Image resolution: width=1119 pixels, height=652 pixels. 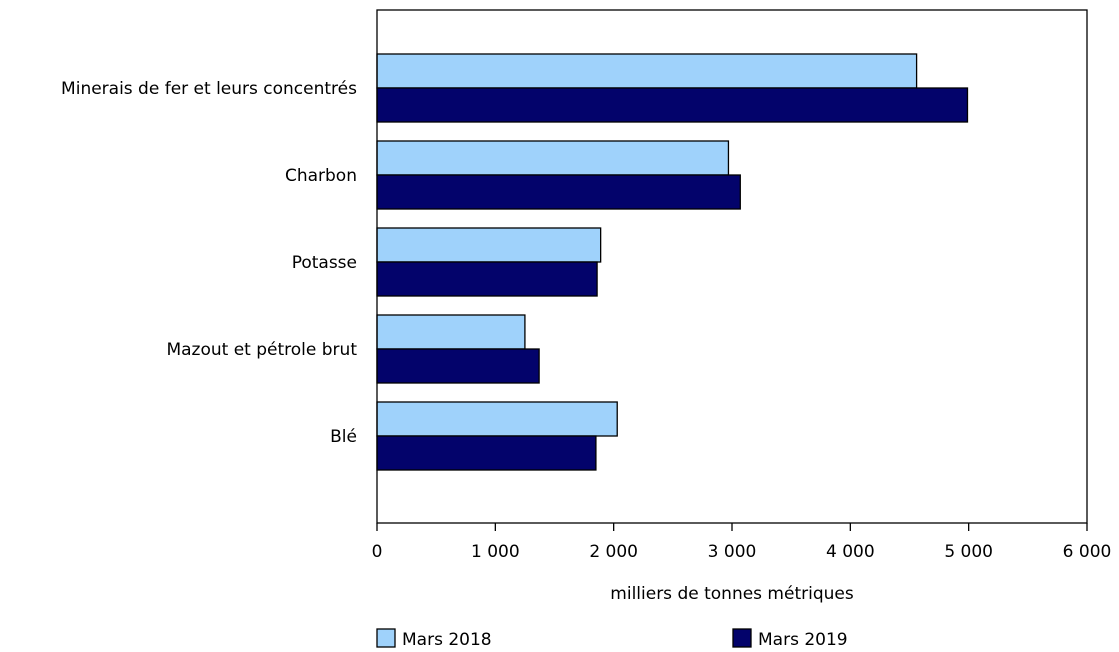 I want to click on x-tick-label: 4 000, so click(x=850, y=552).